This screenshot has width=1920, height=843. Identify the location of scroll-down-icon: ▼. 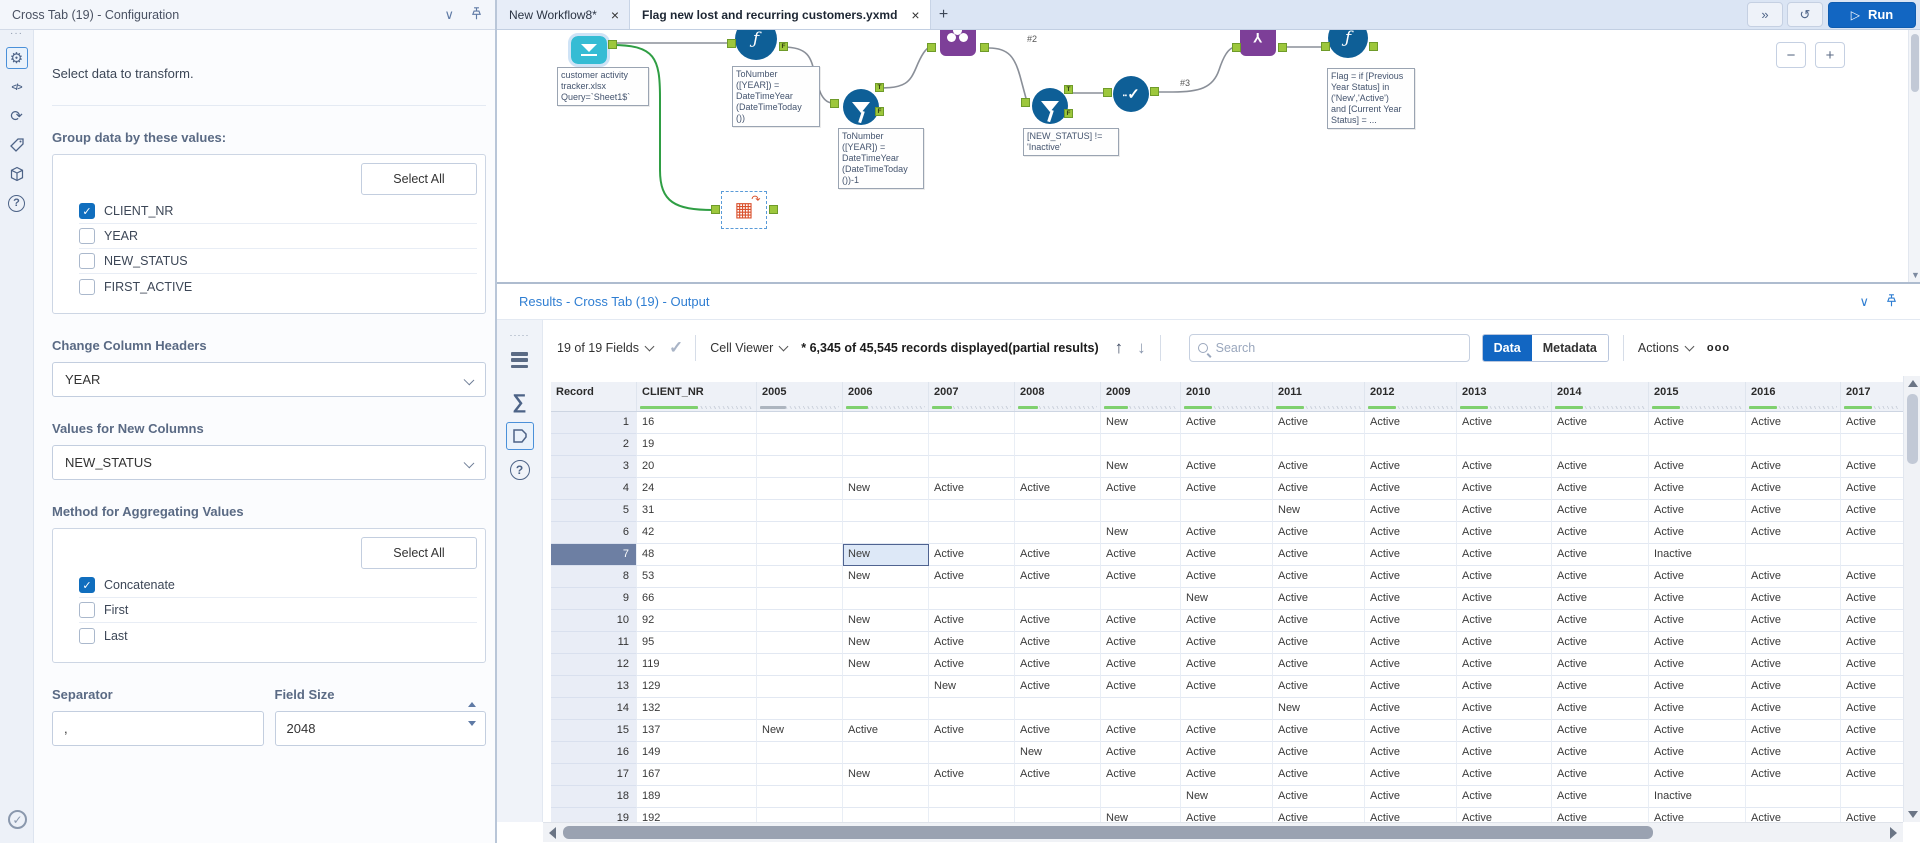
(1915, 275).